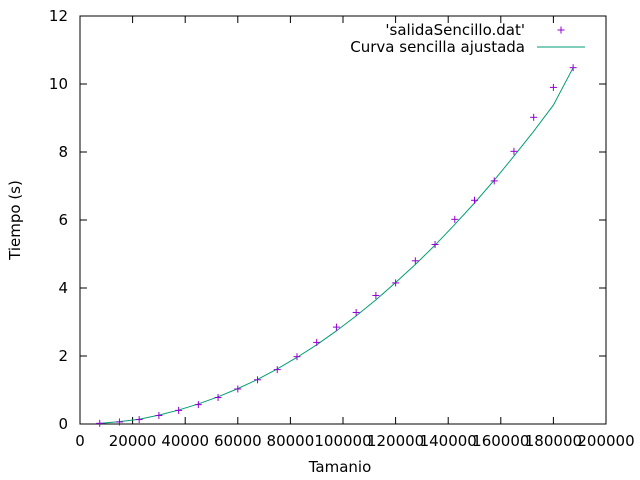 Image resolution: width=640 pixels, height=480 pixels. What do you see at coordinates (553, 441) in the screenshot?
I see `x-tick-label: 180000` at bounding box center [553, 441].